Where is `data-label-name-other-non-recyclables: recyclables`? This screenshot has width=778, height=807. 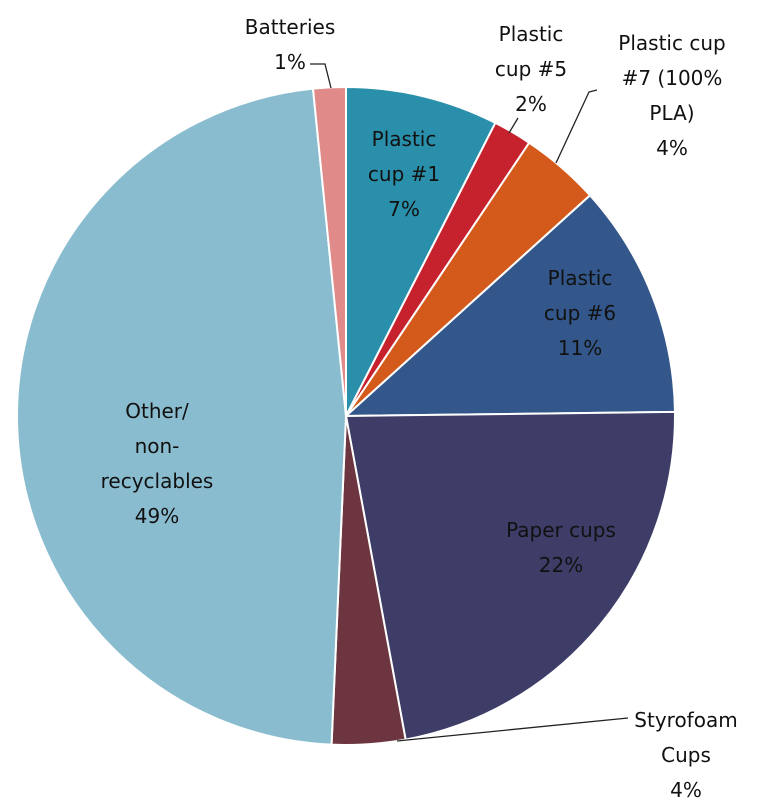 data-label-name-other-non-recyclables: recyclables is located at coordinates (157, 481).